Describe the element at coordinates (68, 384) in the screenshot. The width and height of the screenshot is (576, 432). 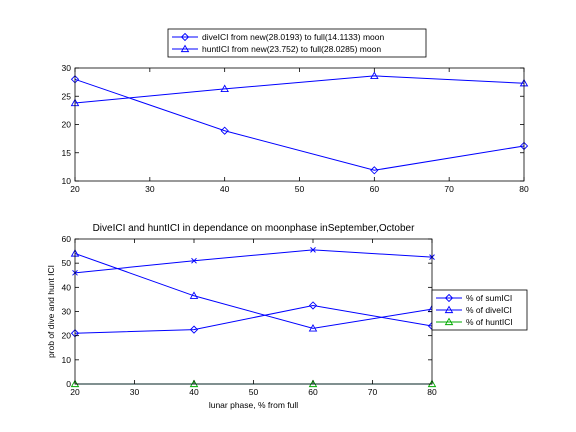
I see `y-tick-label: 0` at that location.